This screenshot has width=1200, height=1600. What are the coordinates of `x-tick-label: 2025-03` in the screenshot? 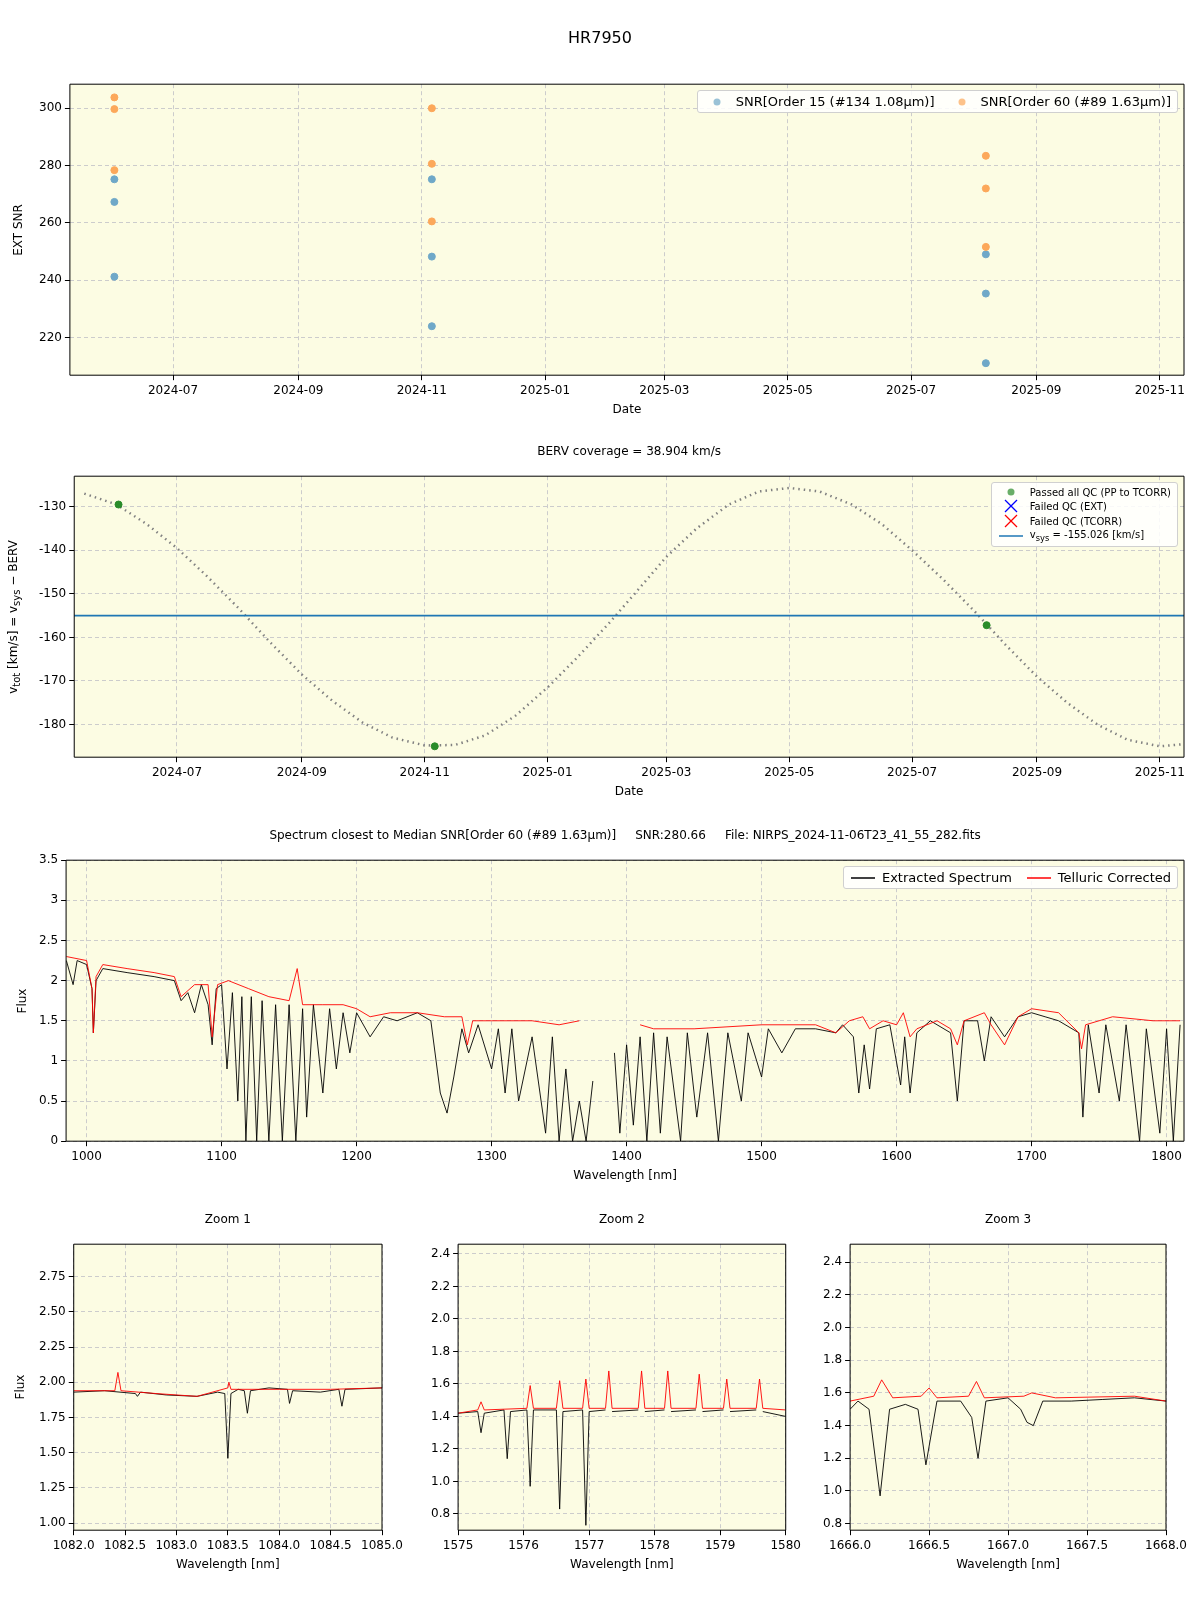 It's located at (664, 389).